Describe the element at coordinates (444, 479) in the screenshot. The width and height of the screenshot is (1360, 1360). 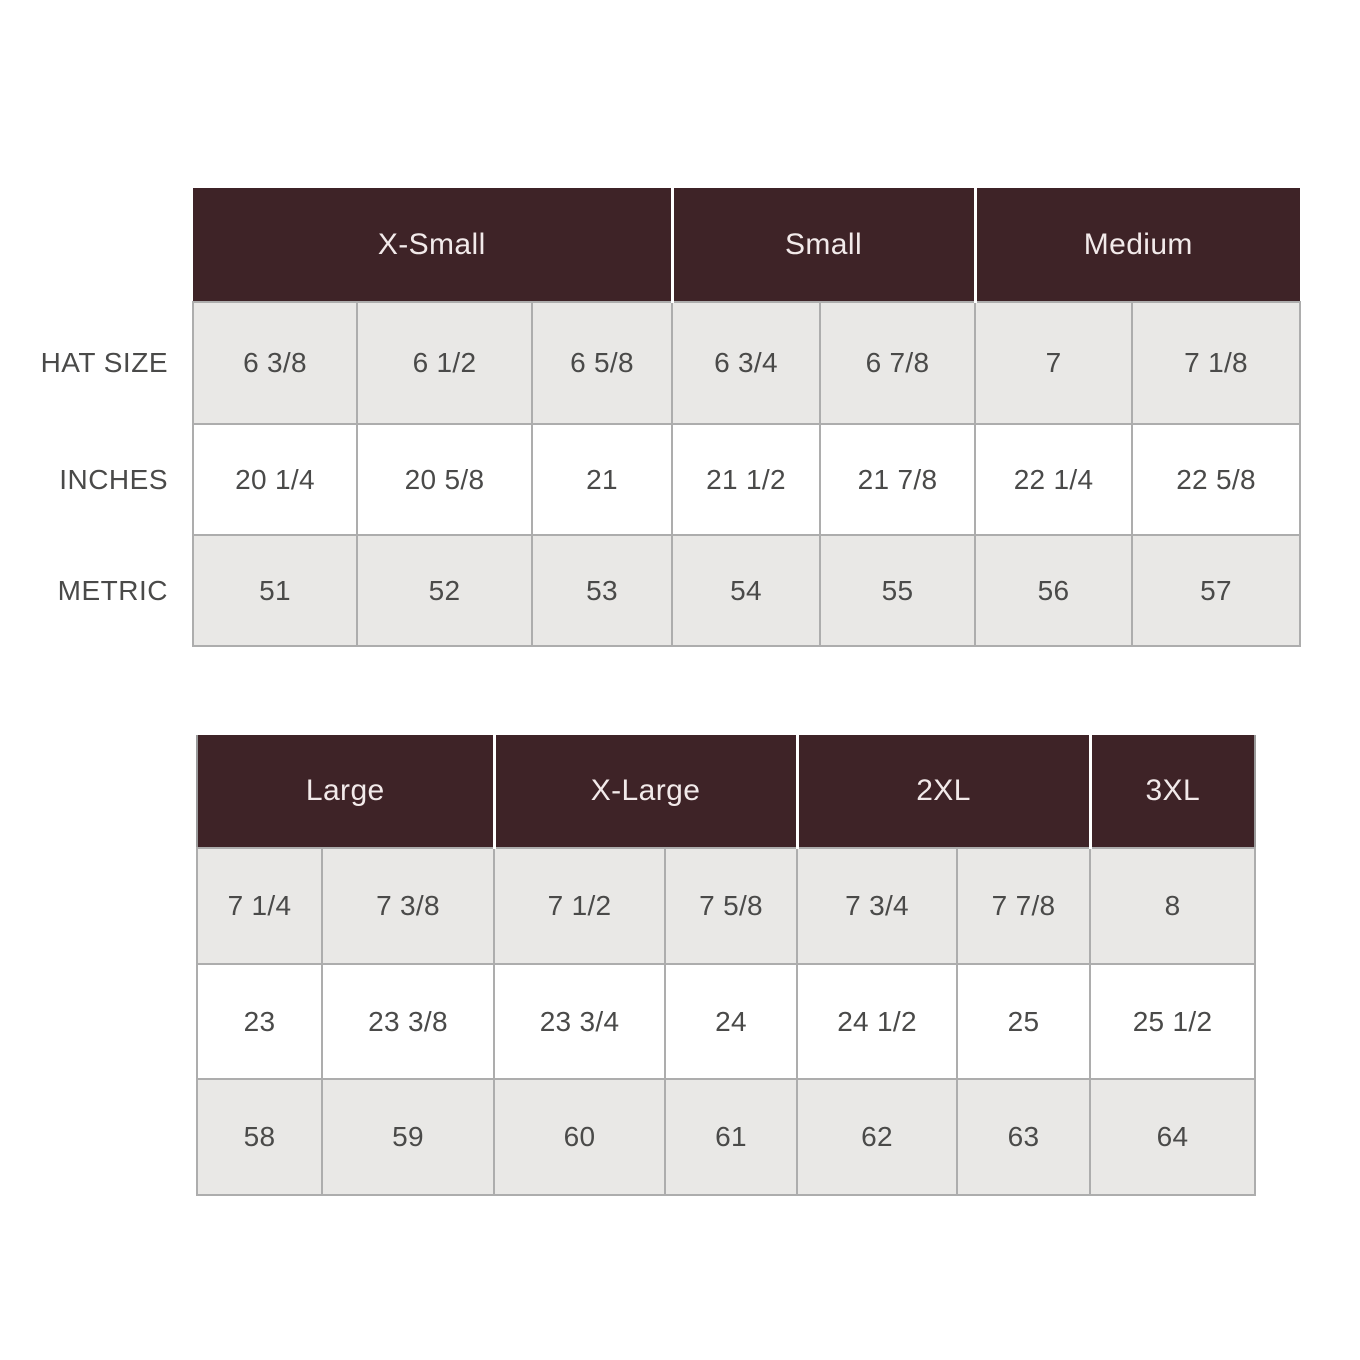
I see `table-cell: 20 5/8` at that location.